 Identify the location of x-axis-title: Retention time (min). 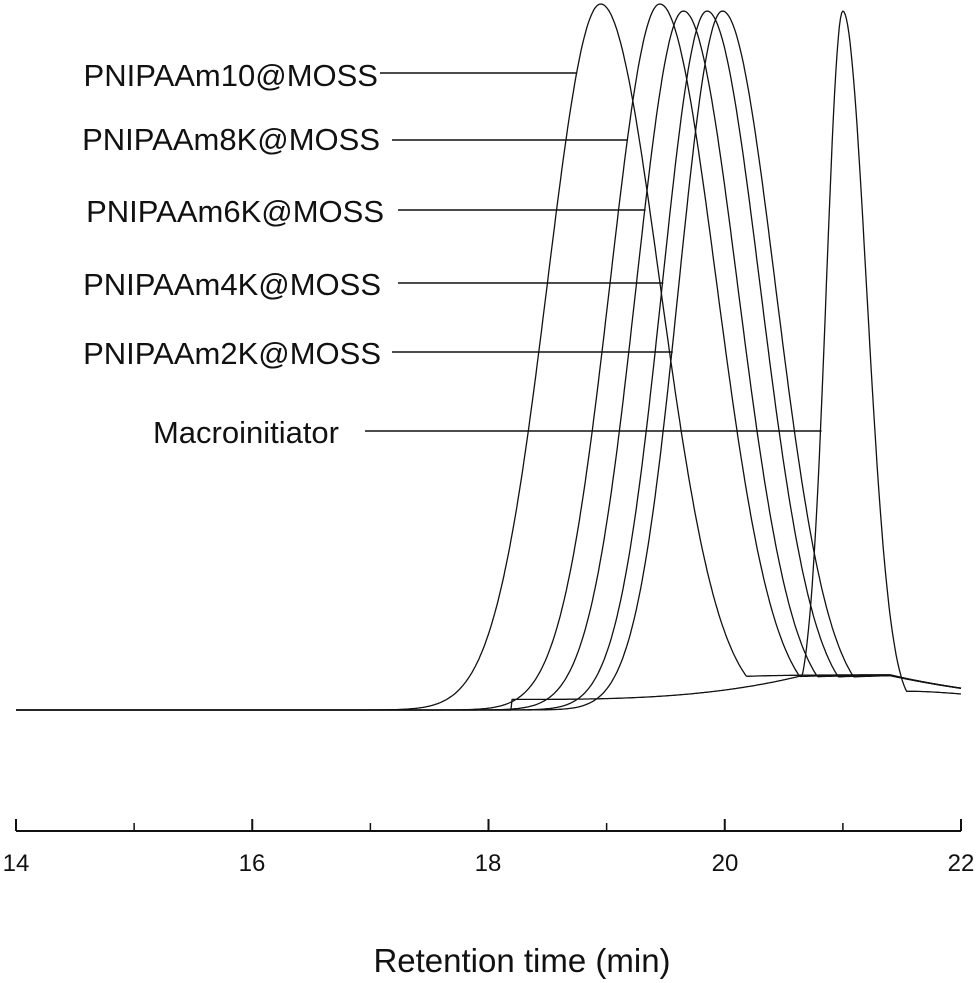
(521, 960).